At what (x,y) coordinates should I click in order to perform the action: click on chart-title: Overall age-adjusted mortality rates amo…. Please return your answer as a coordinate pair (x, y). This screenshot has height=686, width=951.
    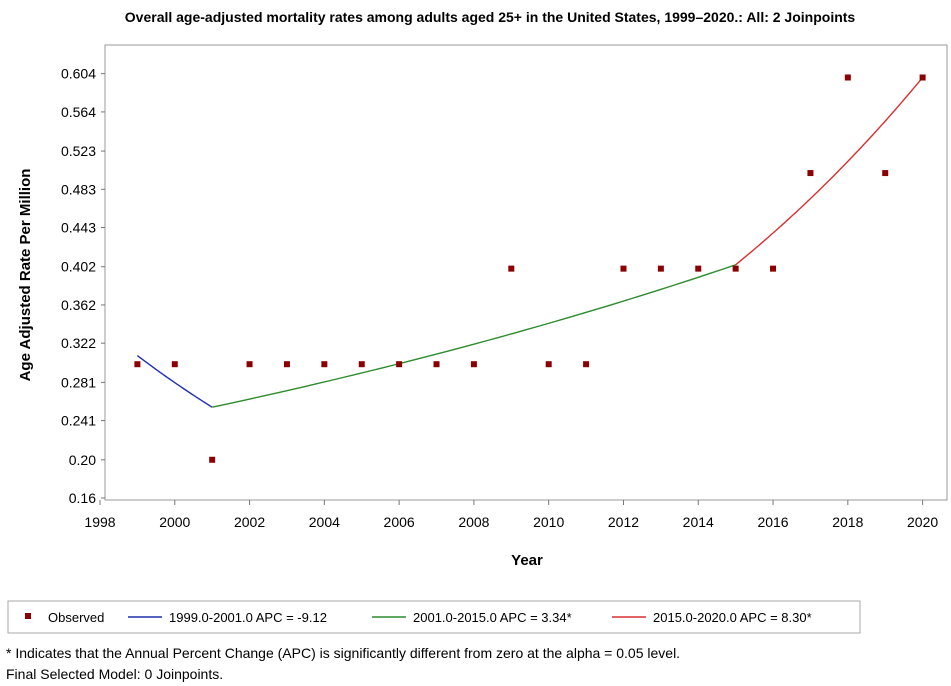
    Looking at the image, I should click on (490, 17).